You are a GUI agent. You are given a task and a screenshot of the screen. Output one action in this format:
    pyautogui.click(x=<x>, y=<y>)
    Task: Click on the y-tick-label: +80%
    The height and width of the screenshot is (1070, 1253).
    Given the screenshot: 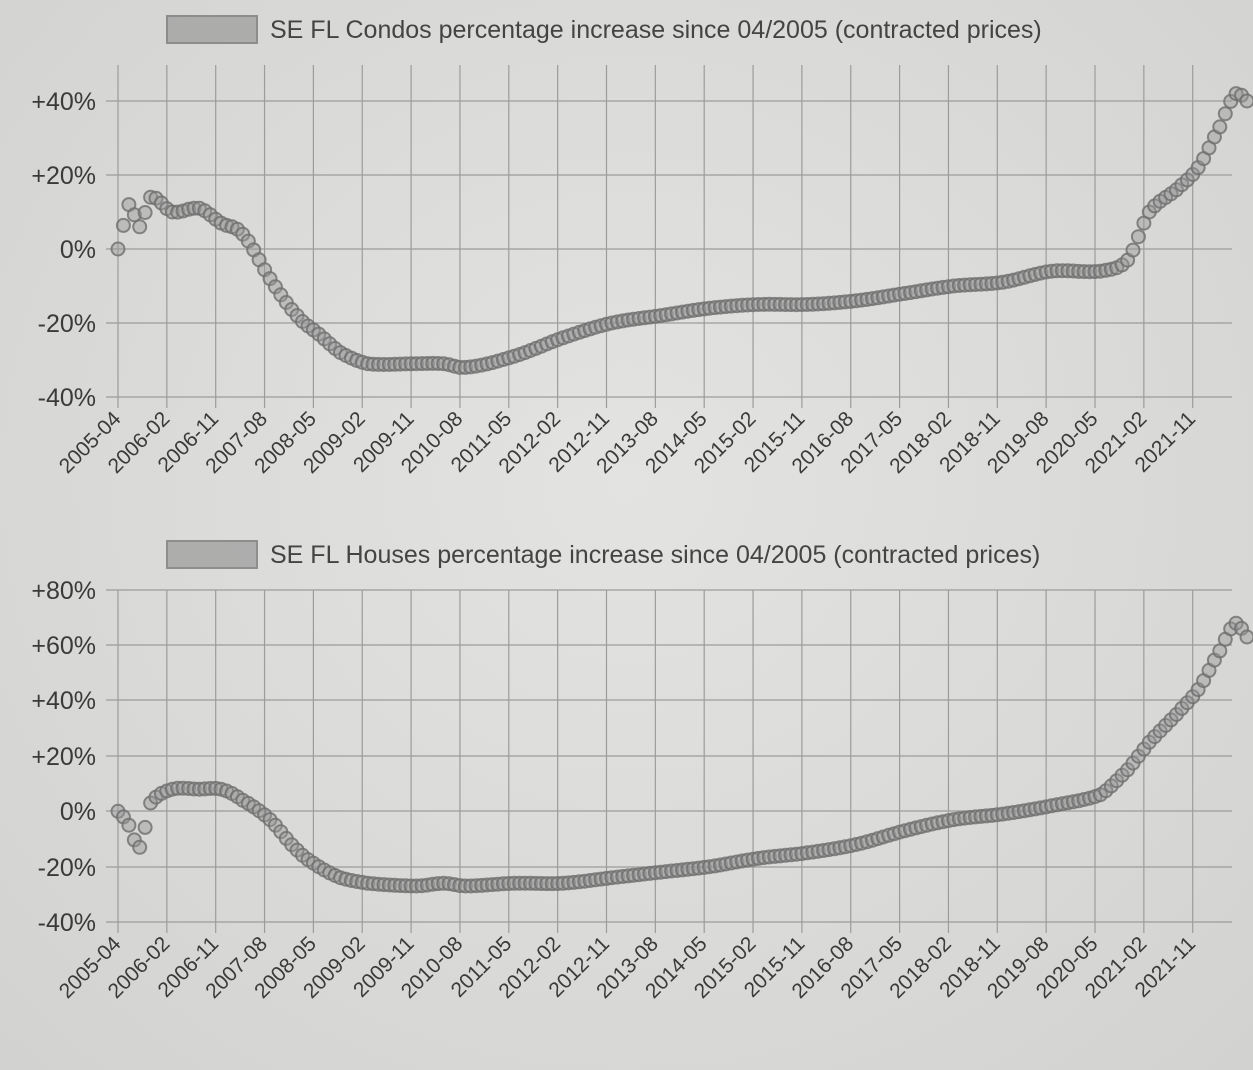 What is the action you would take?
    pyautogui.click(x=63, y=591)
    